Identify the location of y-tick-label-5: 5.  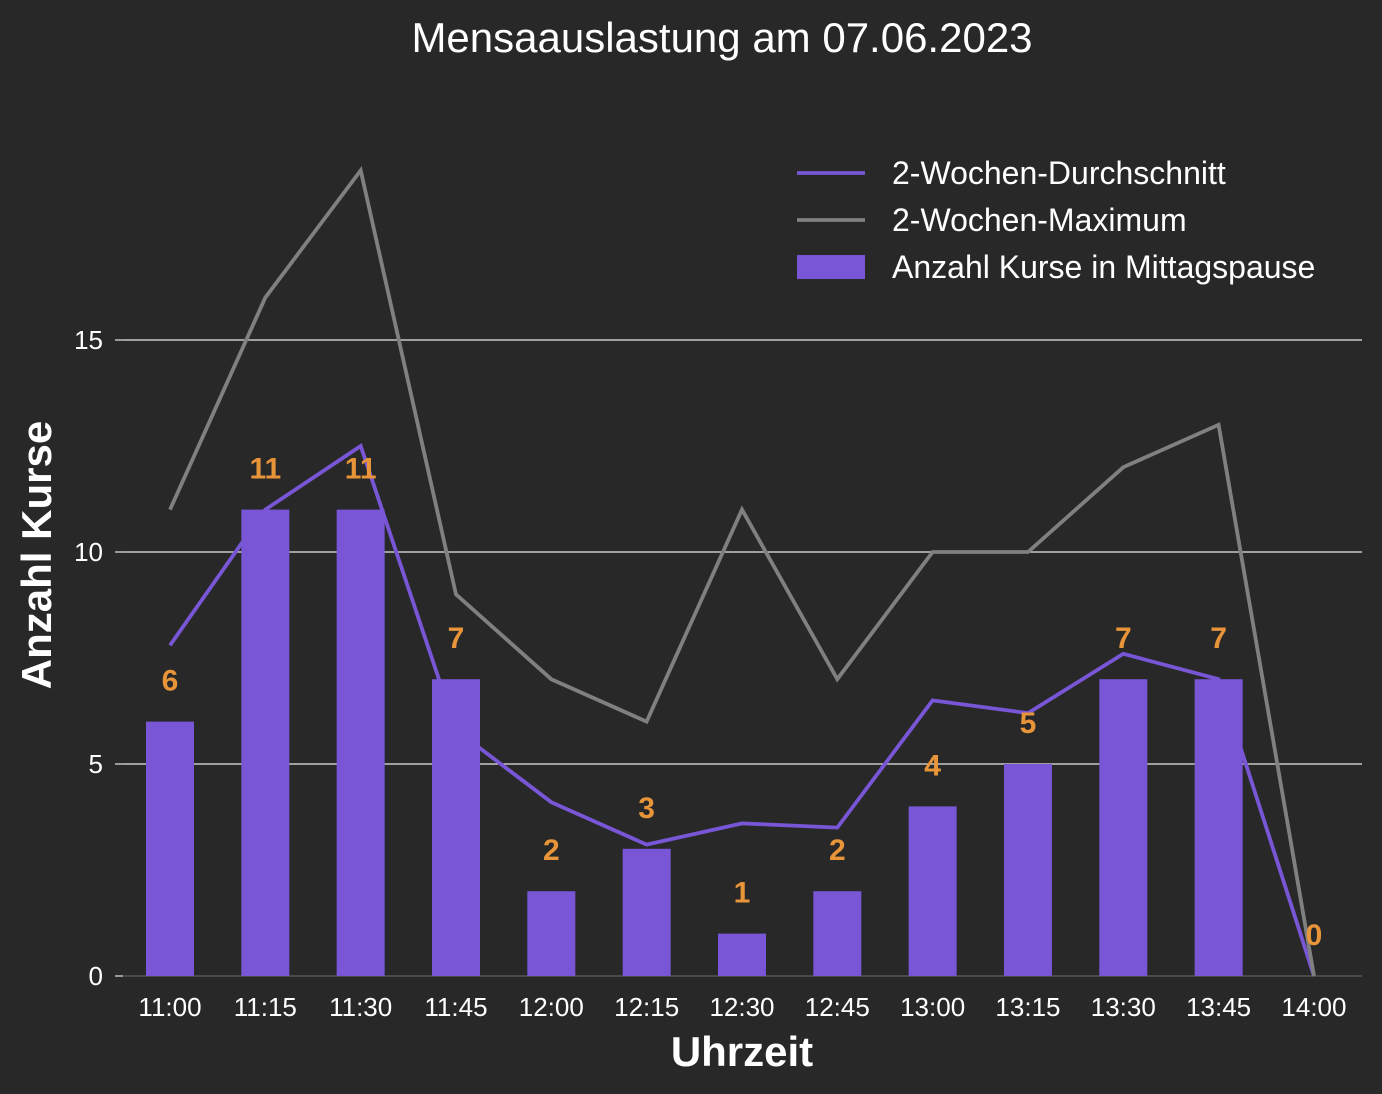
(96, 764).